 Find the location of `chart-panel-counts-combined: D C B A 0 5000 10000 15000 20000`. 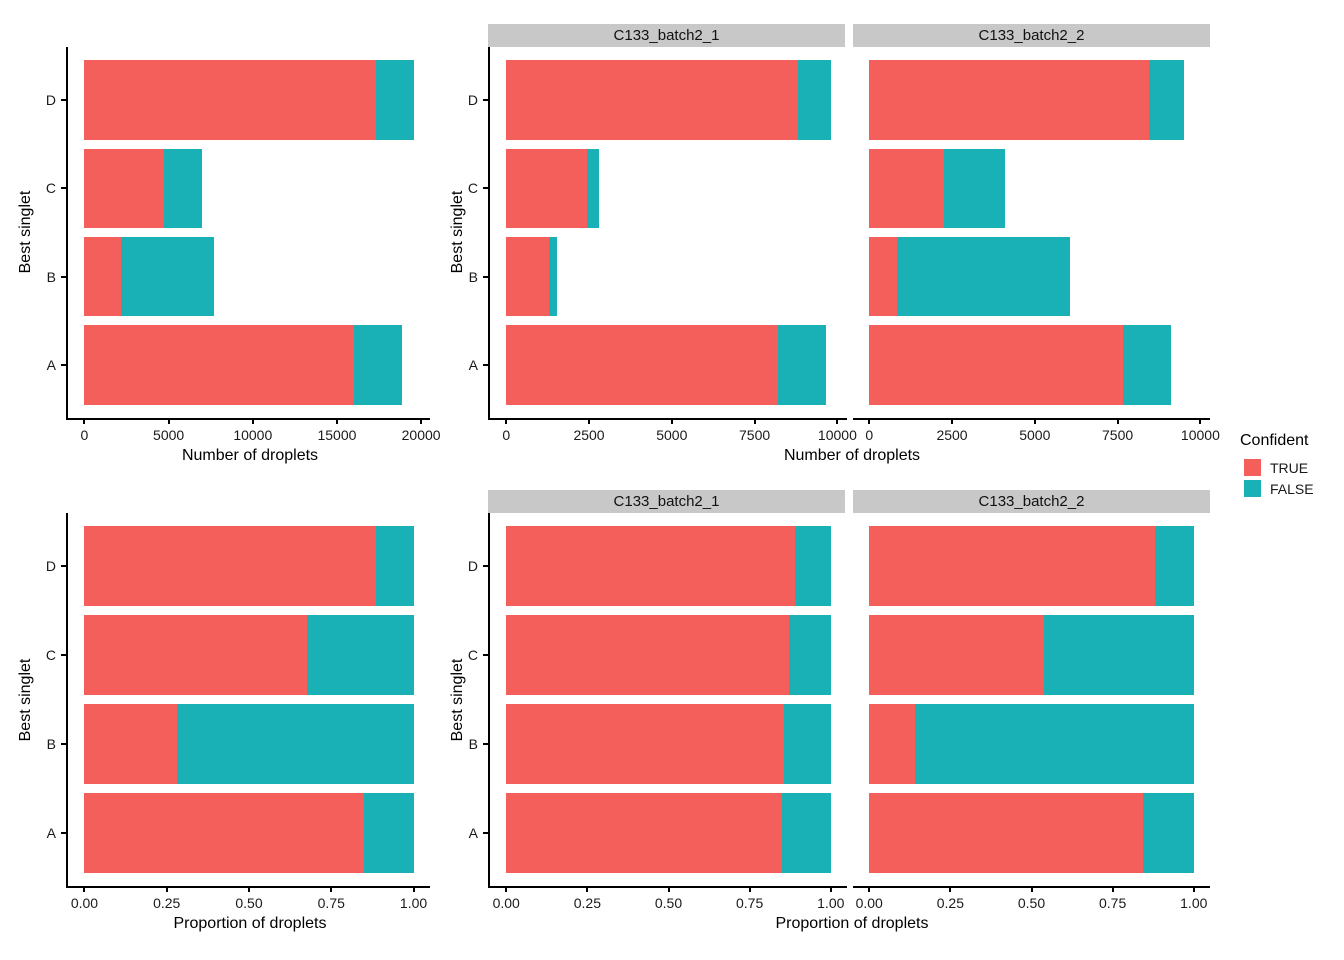

chart-panel-counts-combined: D C B A 0 5000 10000 15000 20000 is located at coordinates (243, 245).